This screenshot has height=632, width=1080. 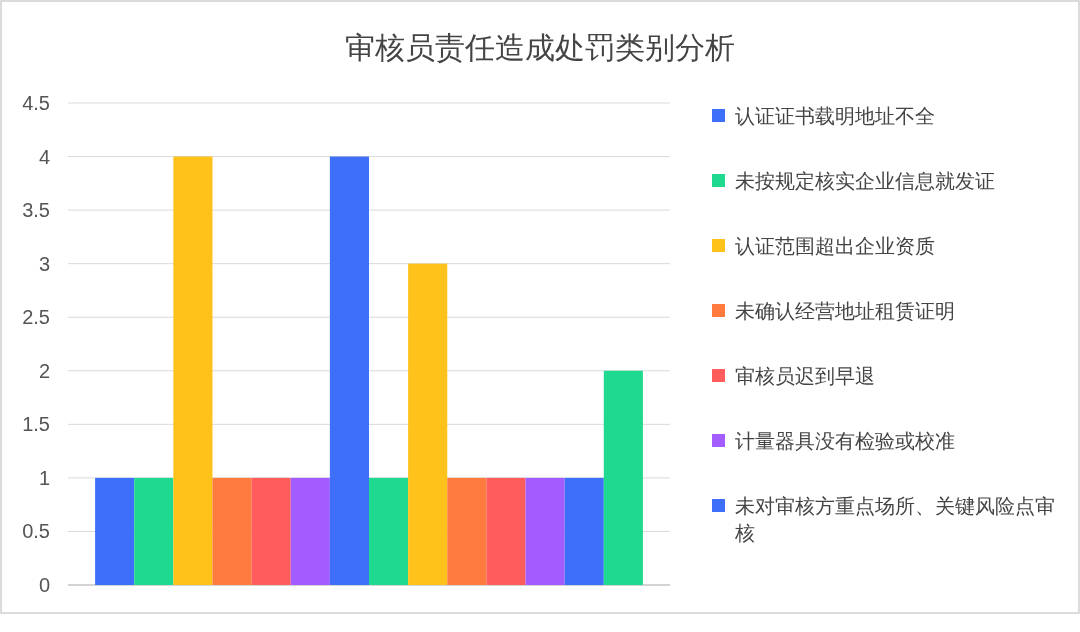 What do you see at coordinates (36, 317) in the screenshot?
I see `y-tick-label: 2.5` at bounding box center [36, 317].